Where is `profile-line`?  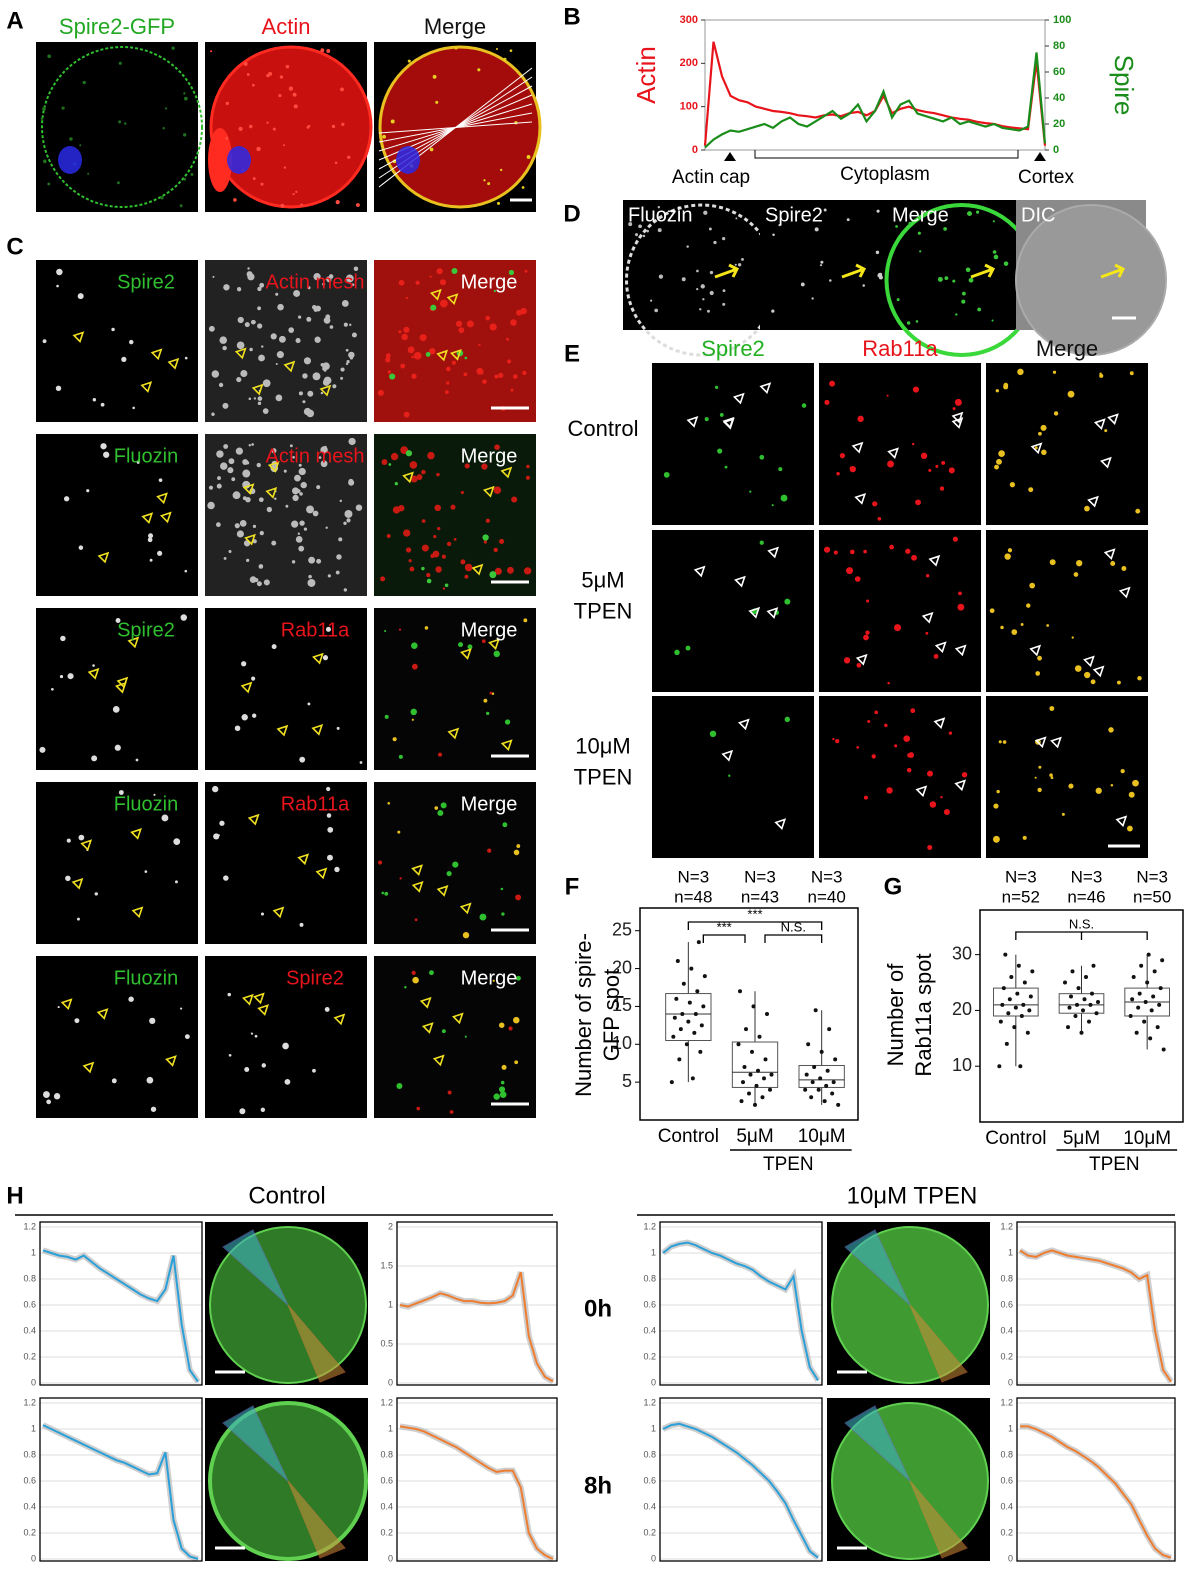 profile-line is located at coordinates (740, 1311).